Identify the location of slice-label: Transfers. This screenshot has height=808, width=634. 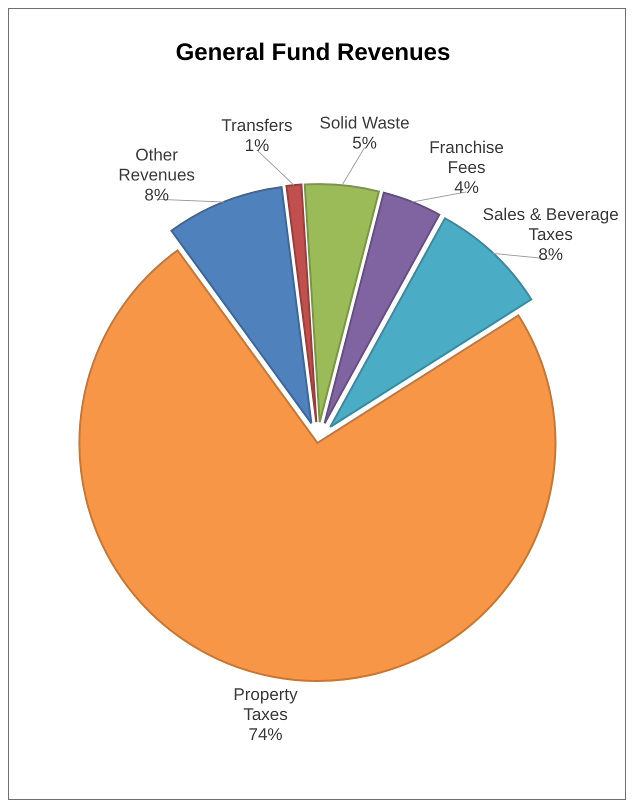
(257, 126).